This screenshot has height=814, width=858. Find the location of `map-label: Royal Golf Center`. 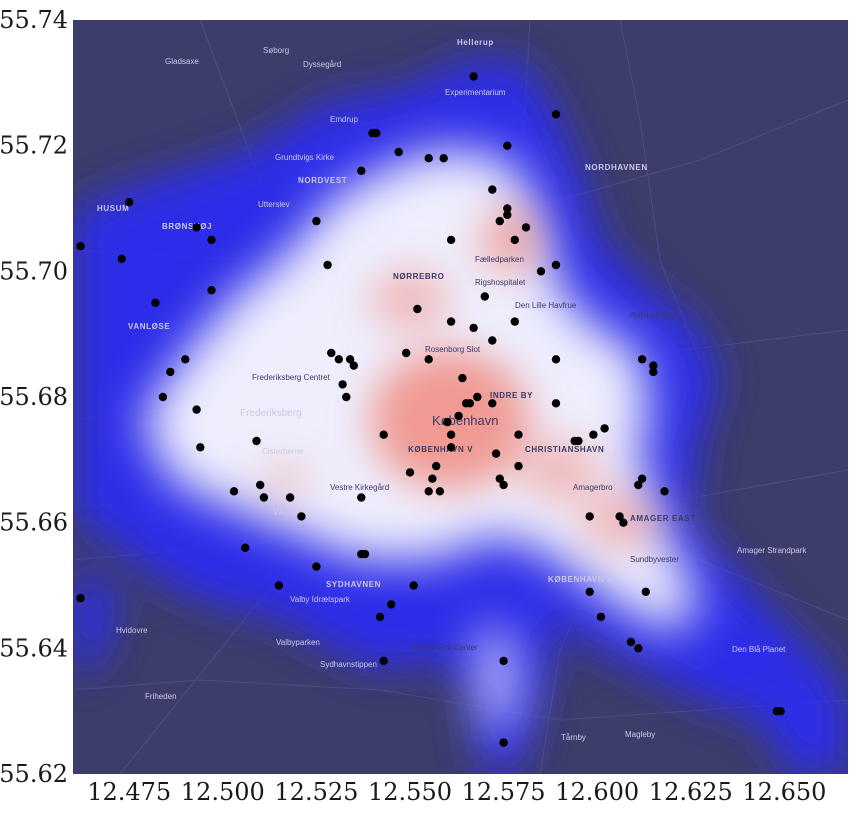

map-label: Royal Golf Center is located at coordinates (446, 647).